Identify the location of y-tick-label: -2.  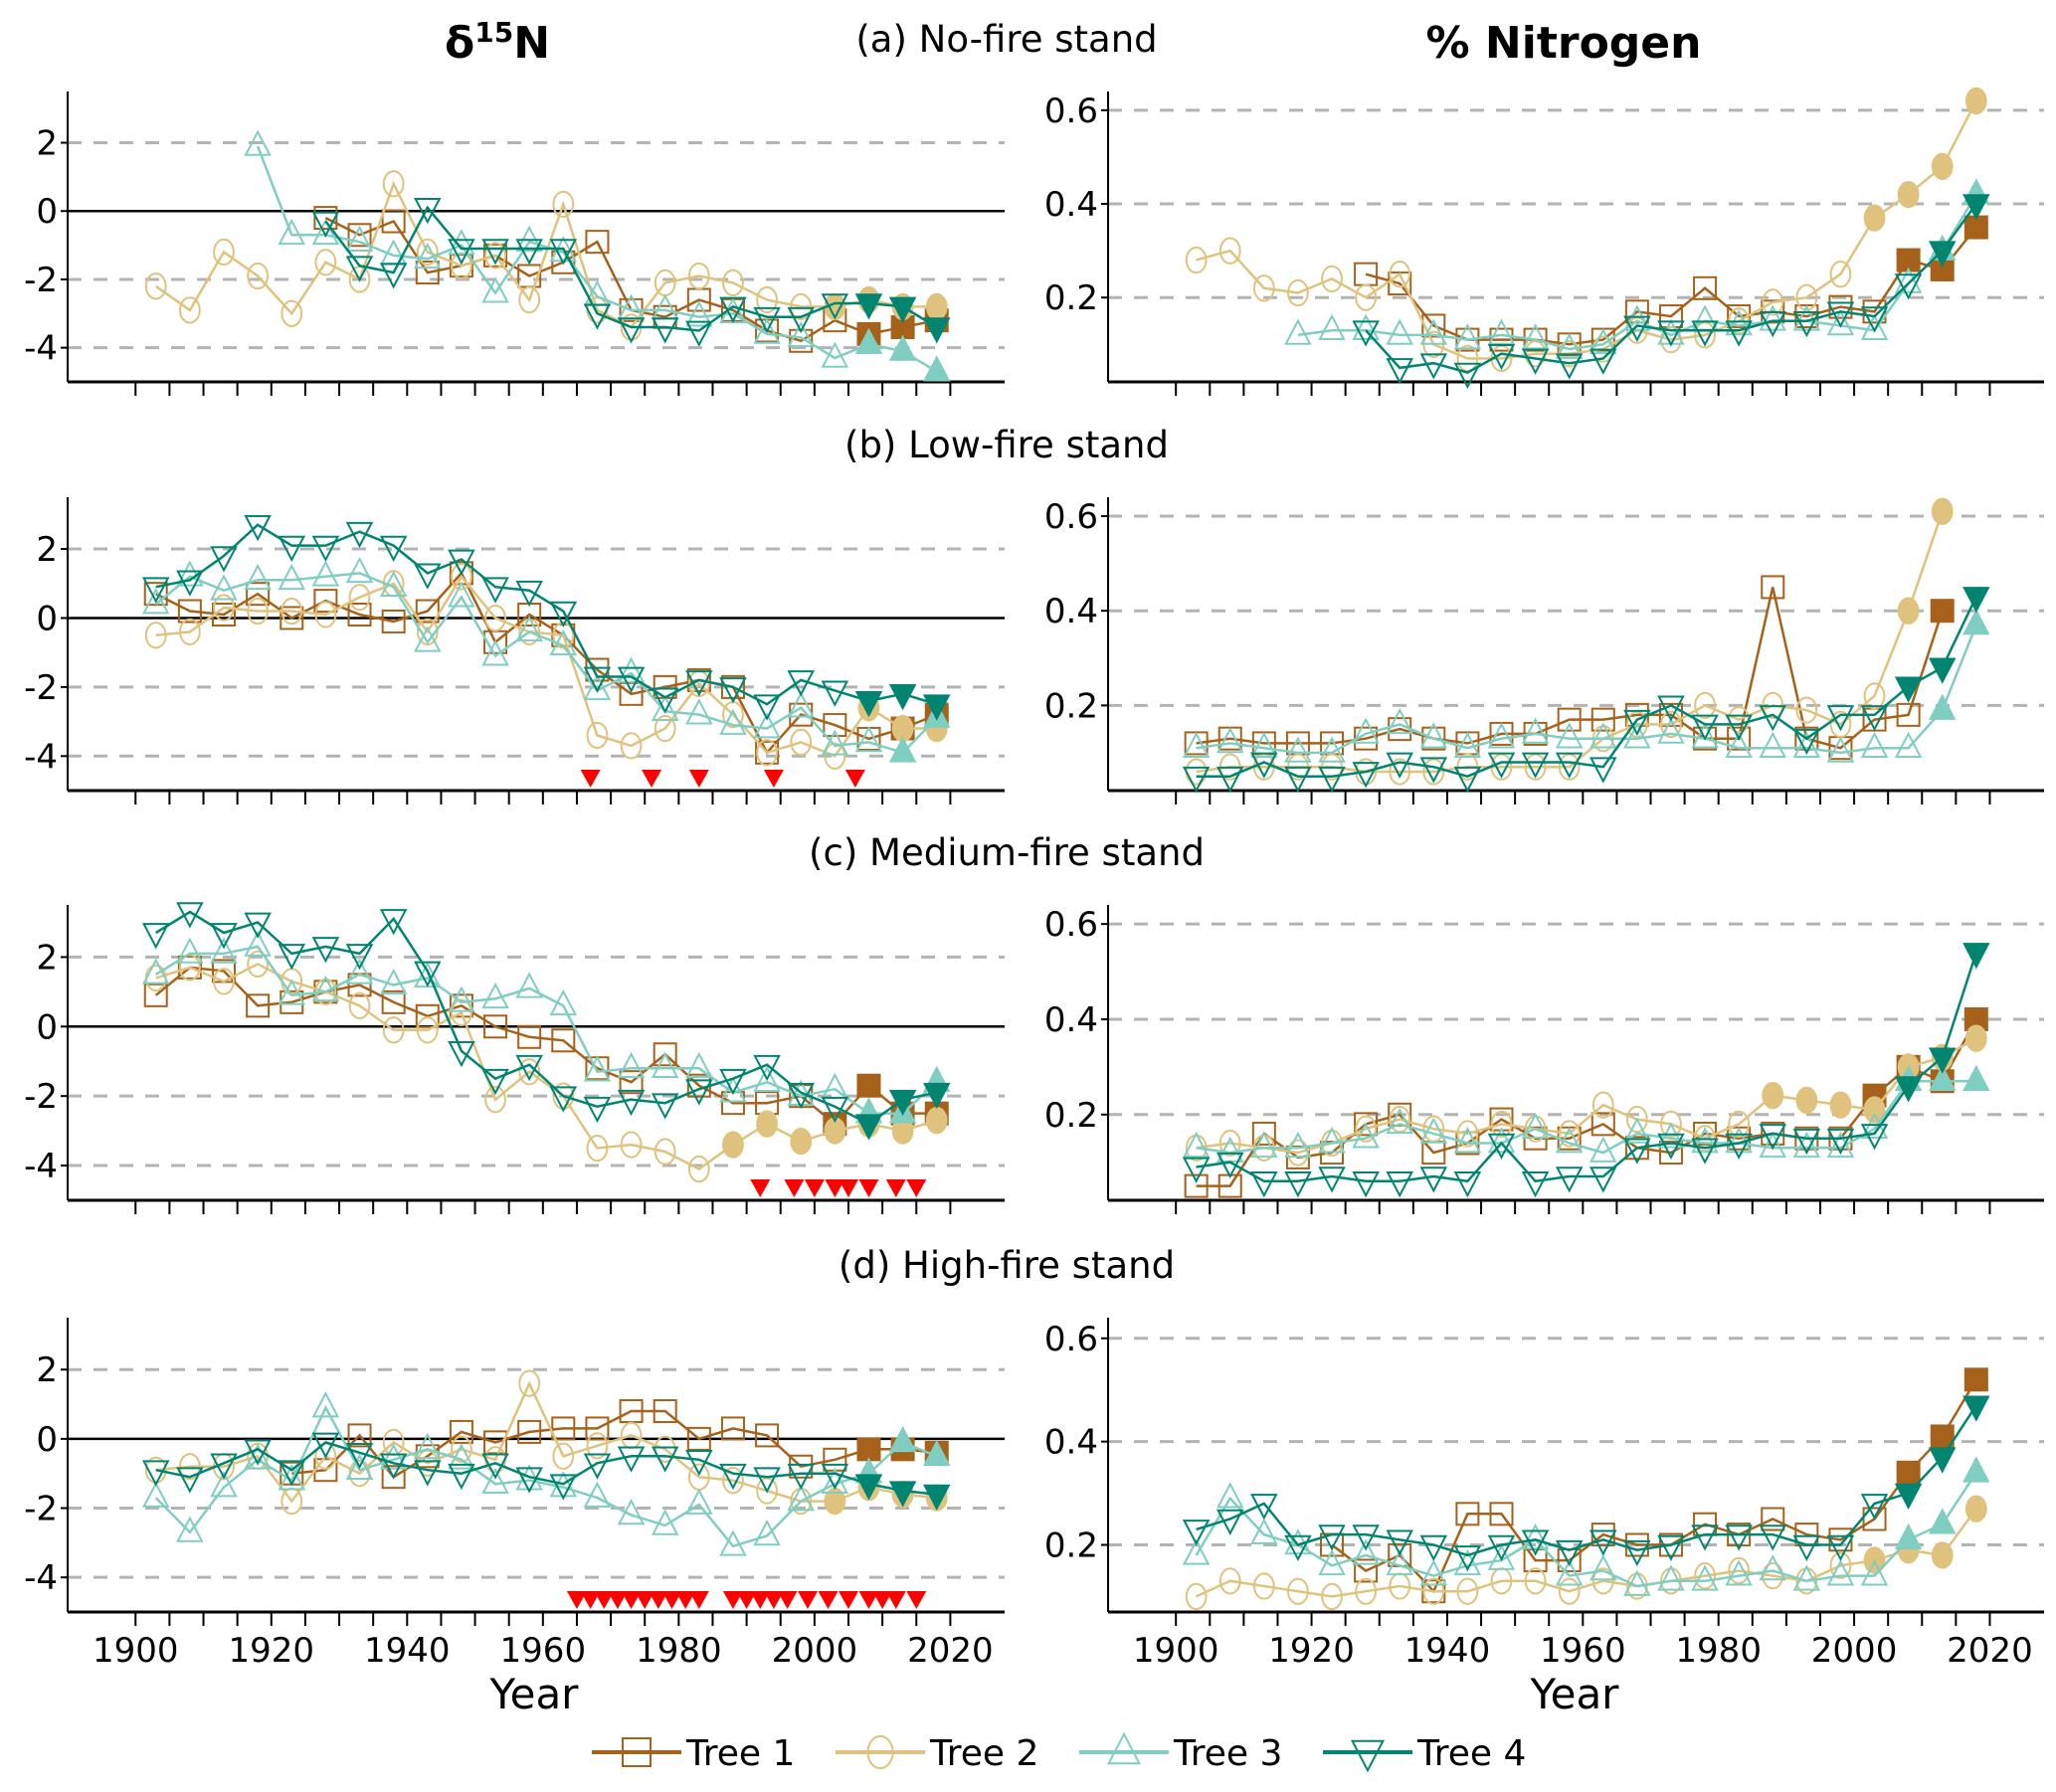
(41, 1509).